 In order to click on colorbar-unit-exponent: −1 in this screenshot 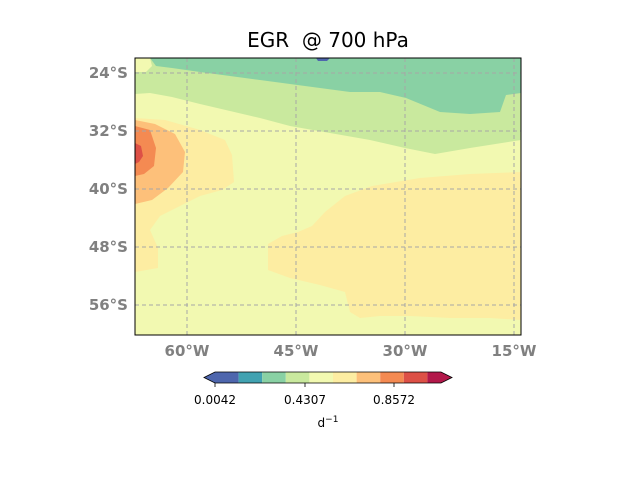, I will do `click(331, 420)`.